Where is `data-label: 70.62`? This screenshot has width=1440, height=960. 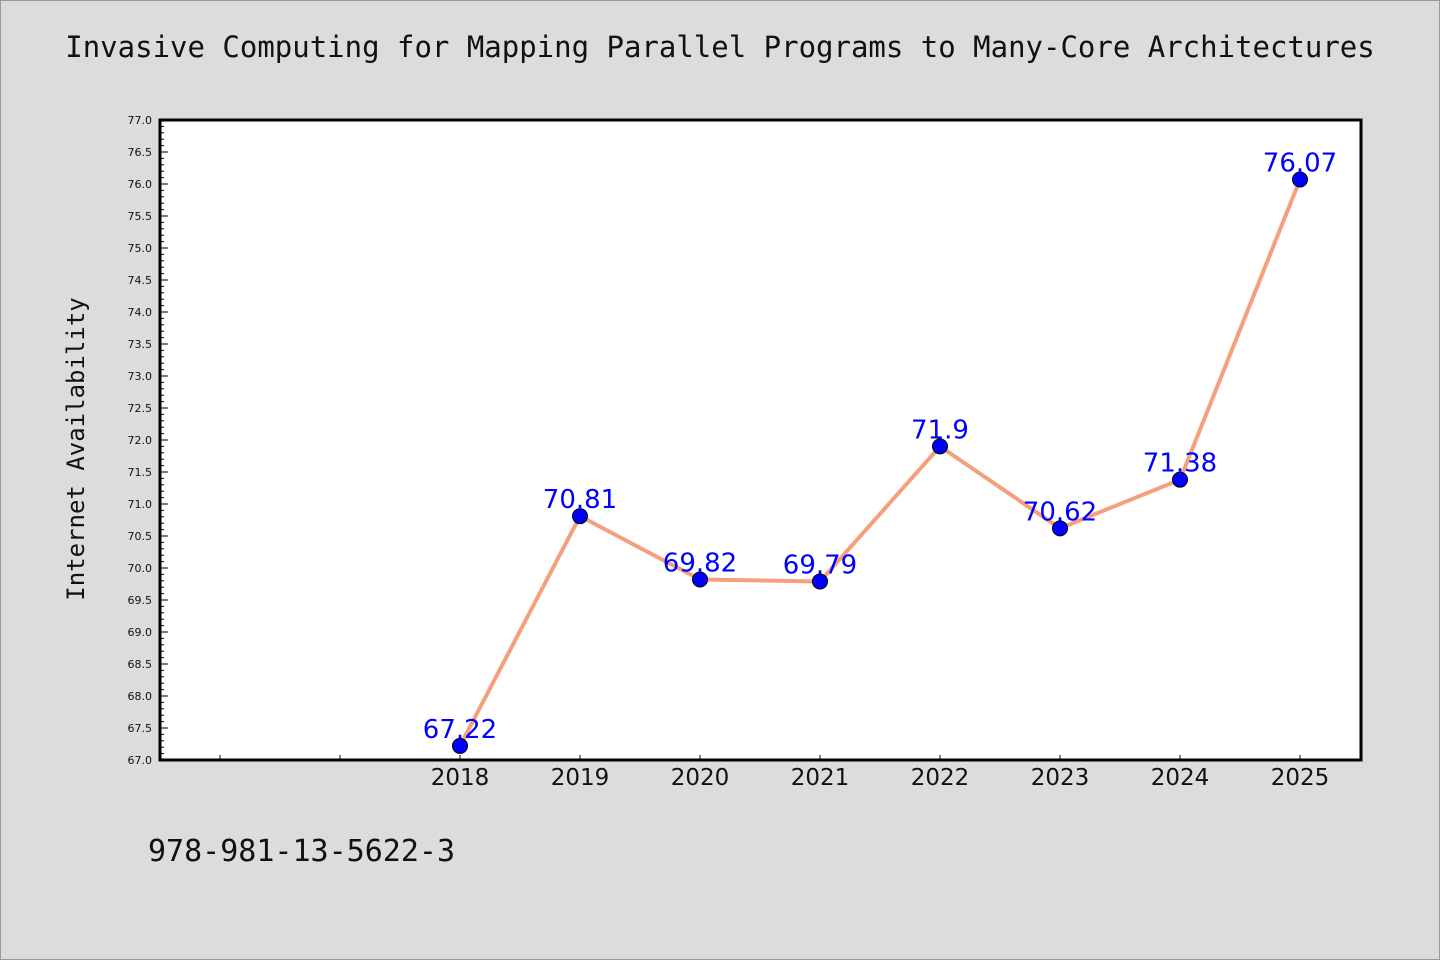
data-label: 70.62 is located at coordinates (1060, 512).